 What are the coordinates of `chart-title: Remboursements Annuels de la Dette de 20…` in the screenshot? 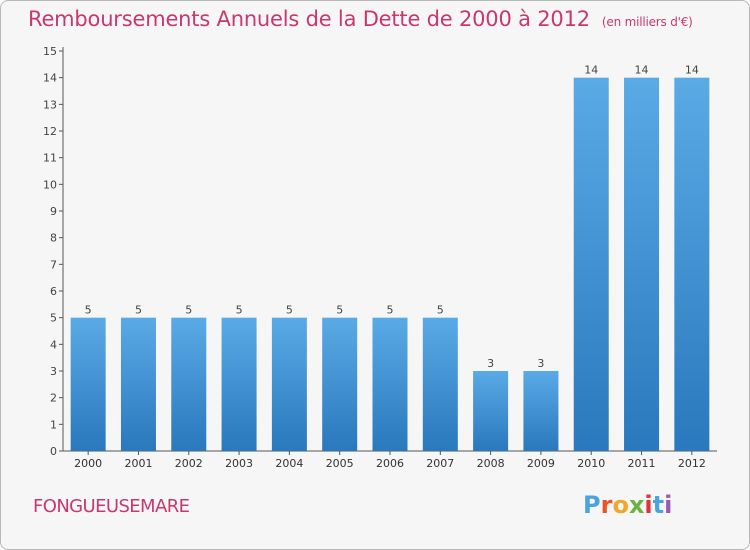 It's located at (360, 19).